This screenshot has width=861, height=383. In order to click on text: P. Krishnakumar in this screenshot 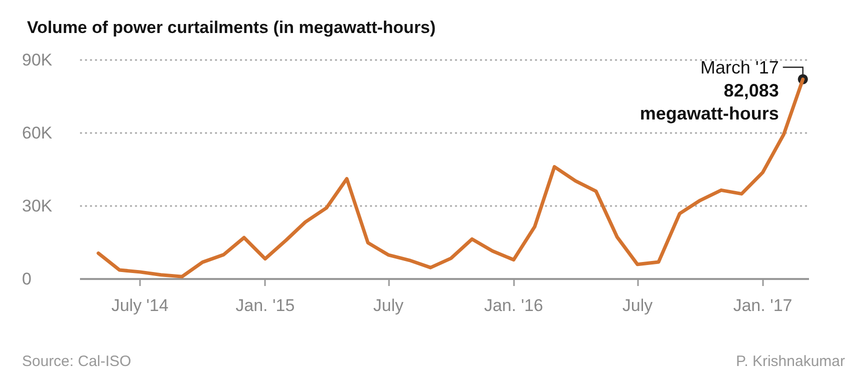, I will do `click(791, 361)`.